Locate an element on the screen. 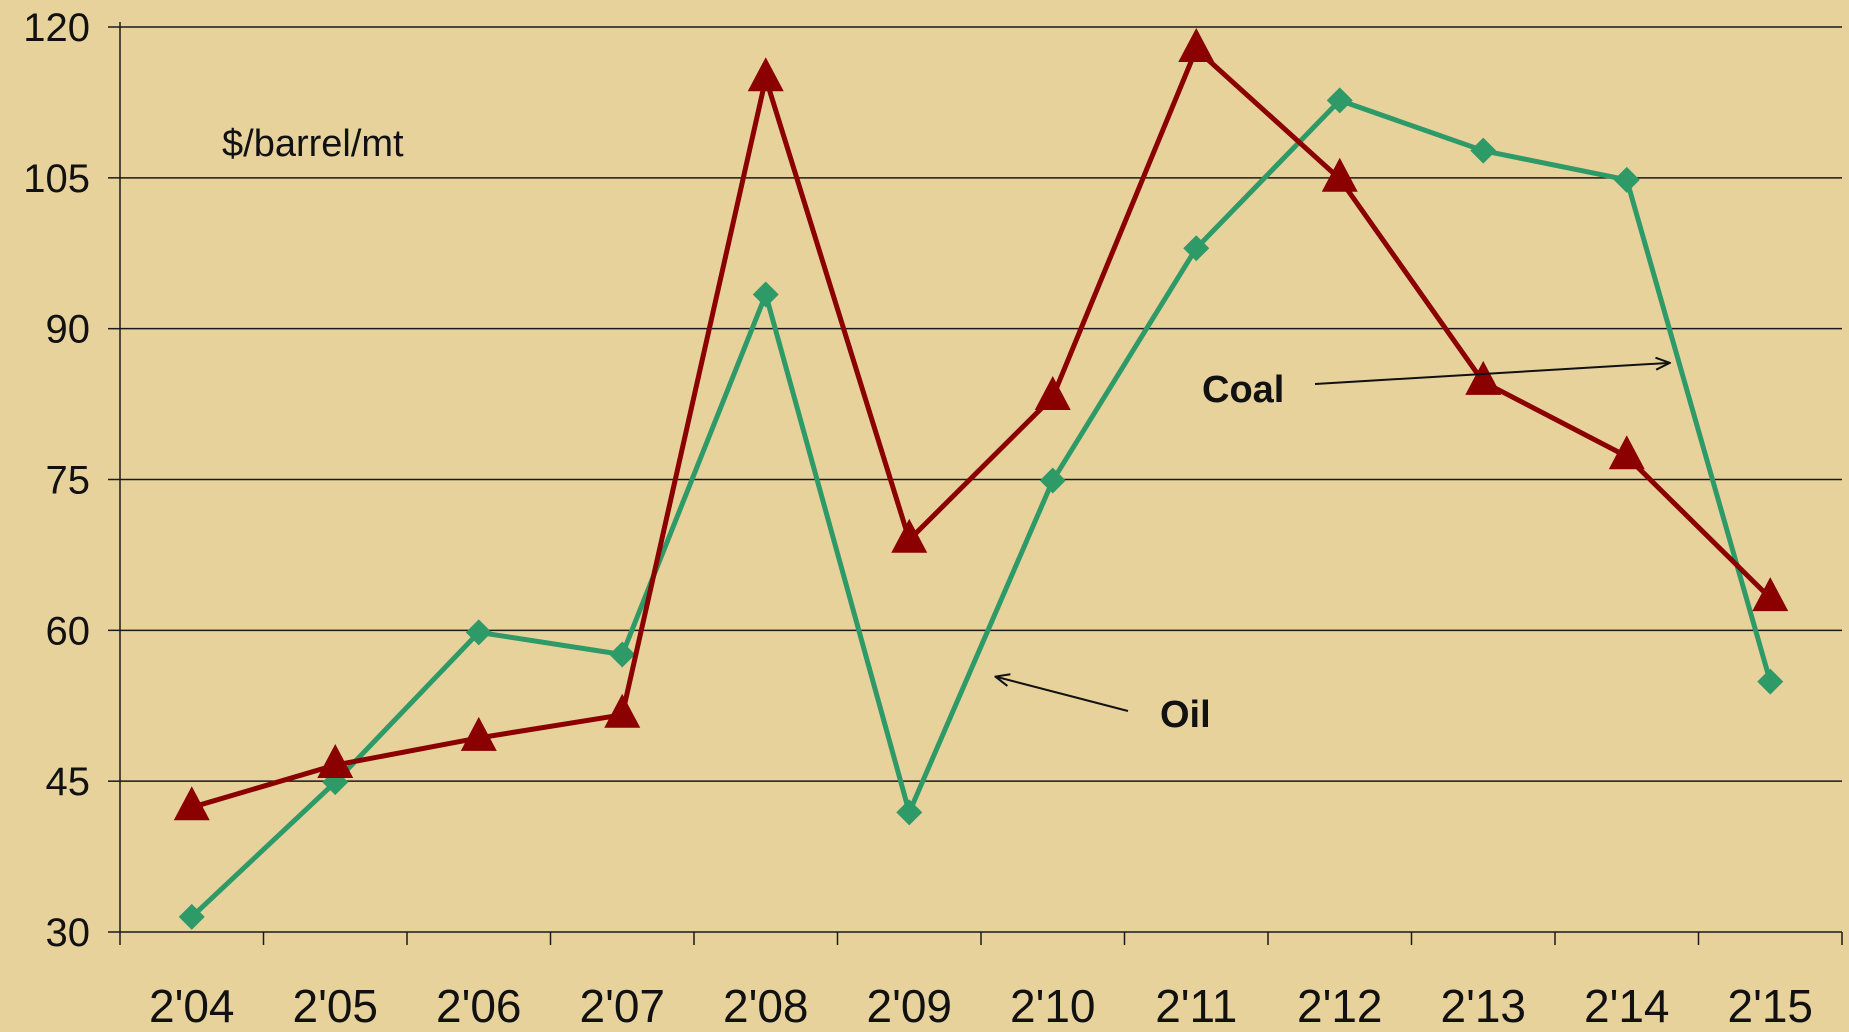 Image resolution: width=1849 pixels, height=1032 pixels. y-tick-label: 90 is located at coordinates (68, 330).